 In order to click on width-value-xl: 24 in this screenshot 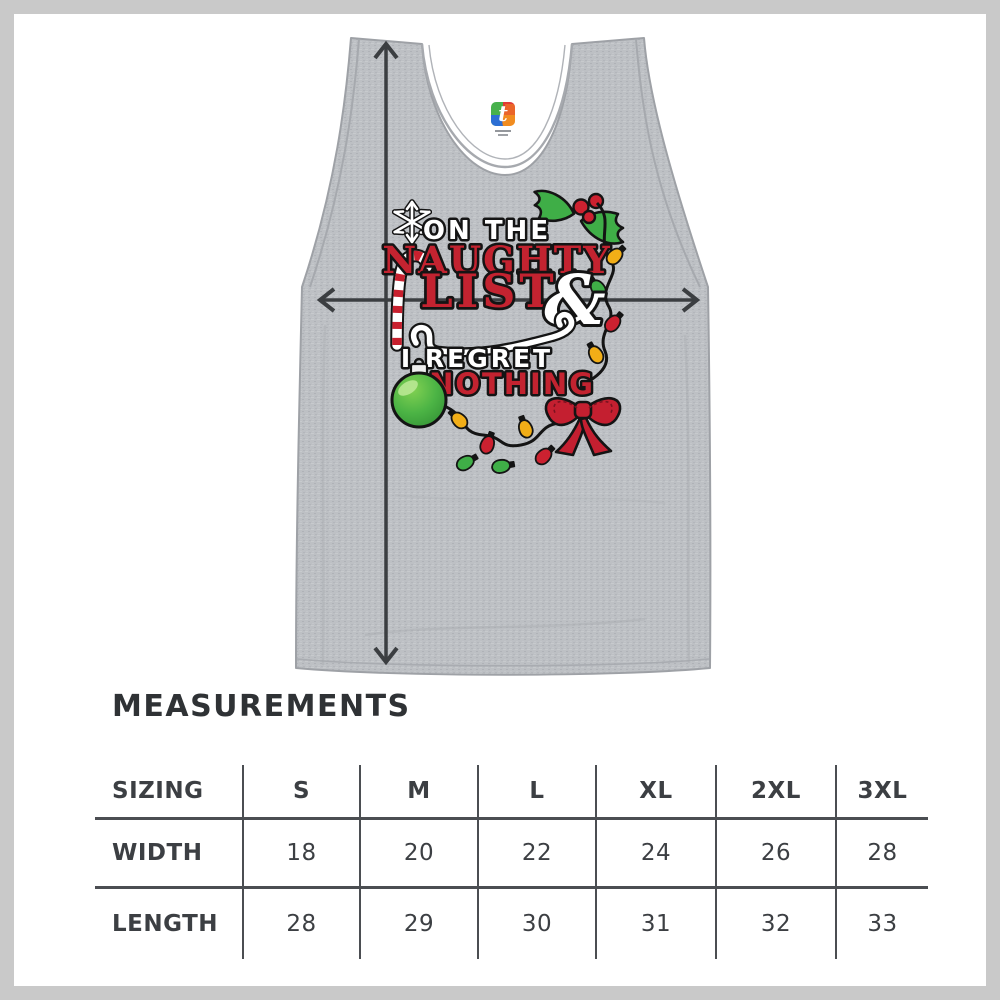, I will do `click(655, 853)`.